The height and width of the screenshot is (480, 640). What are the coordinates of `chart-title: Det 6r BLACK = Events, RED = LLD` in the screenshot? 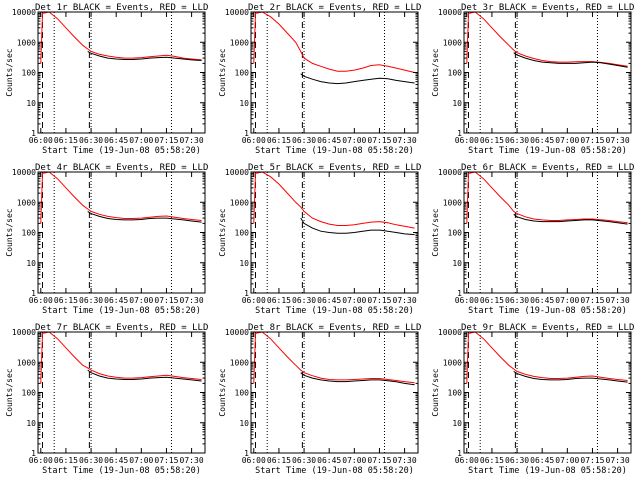 It's located at (547, 168).